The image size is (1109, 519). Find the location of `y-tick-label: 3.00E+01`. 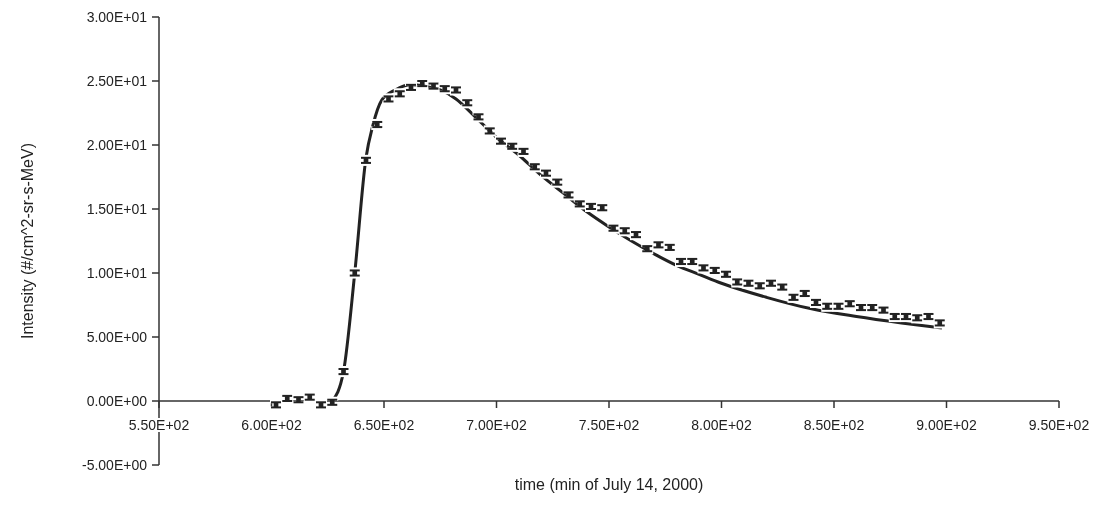

y-tick-label: 3.00E+01 is located at coordinates (117, 16).